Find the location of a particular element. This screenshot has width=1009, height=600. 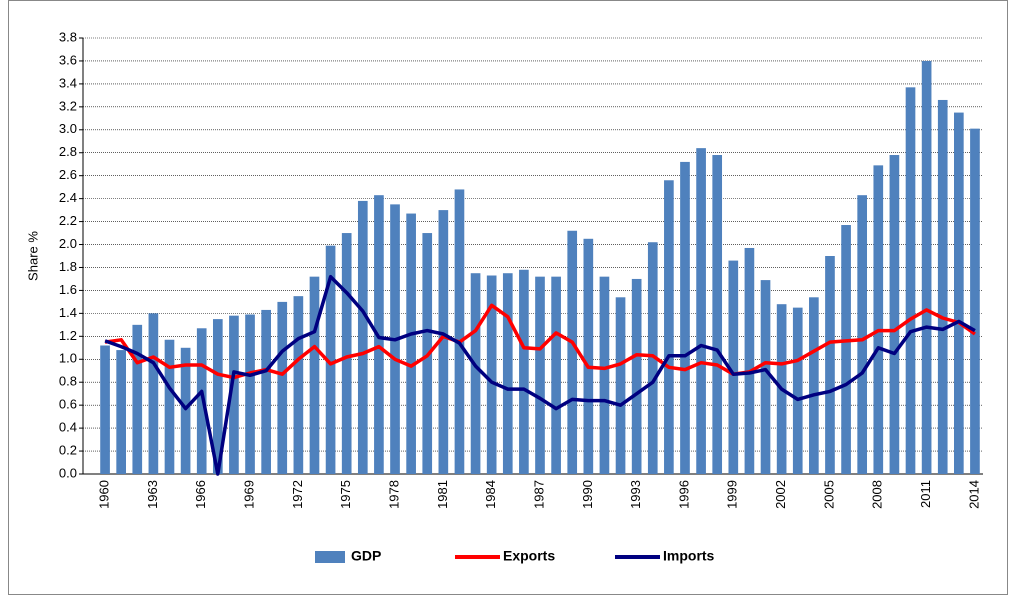

x-tick-label: 1999 is located at coordinates (732, 494).